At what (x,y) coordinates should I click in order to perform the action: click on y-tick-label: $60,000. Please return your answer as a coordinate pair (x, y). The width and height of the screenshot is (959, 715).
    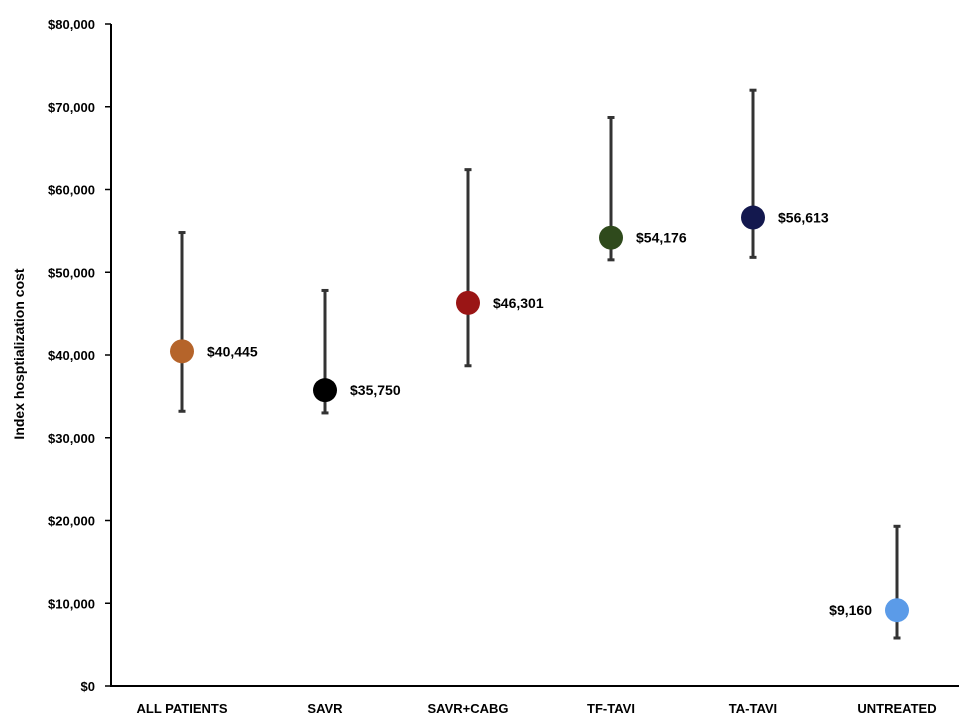
    Looking at the image, I should click on (71, 190).